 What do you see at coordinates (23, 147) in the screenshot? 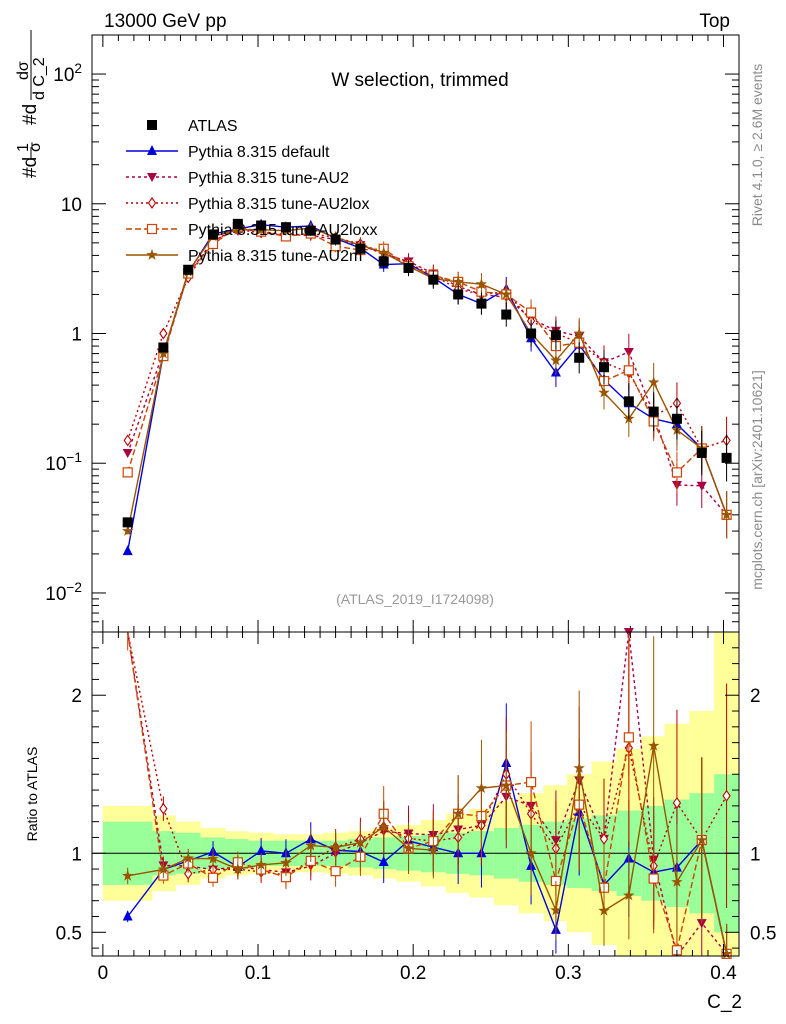
I see `svg-text: 1` at bounding box center [23, 147].